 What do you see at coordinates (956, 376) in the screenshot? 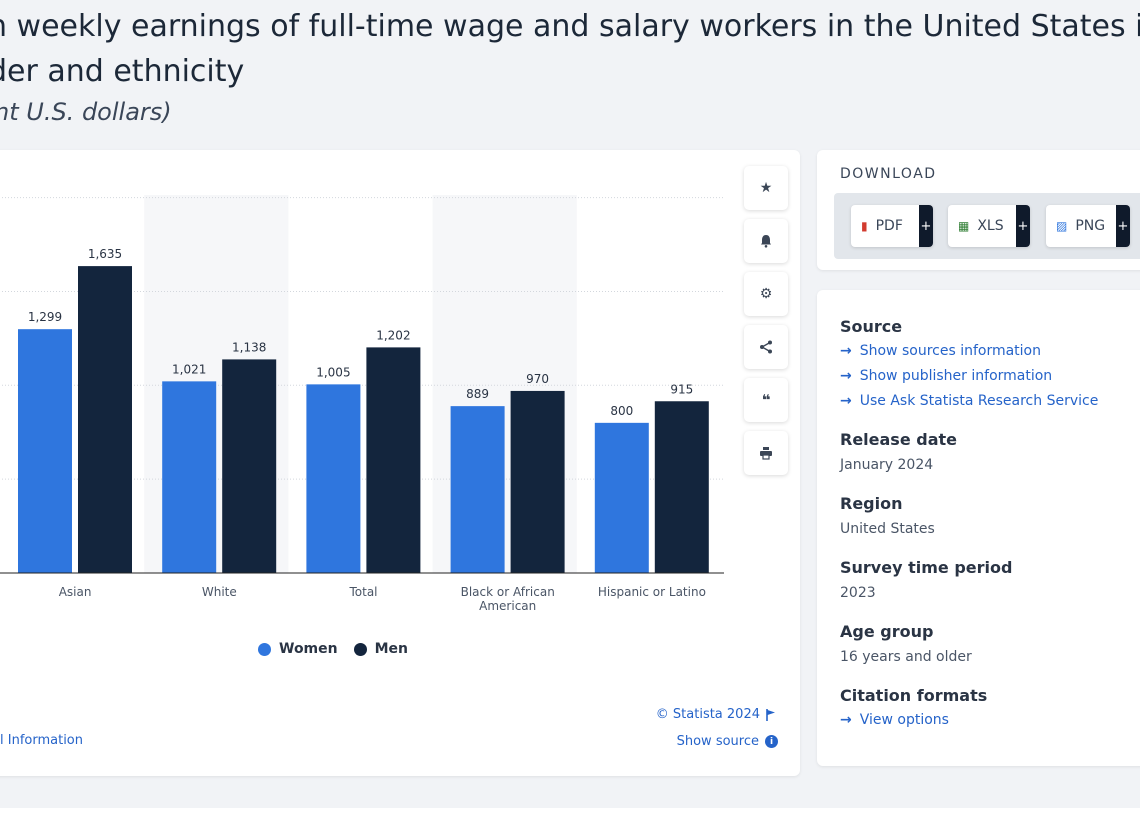
I see `show-publisher-label: Show publisher information` at bounding box center [956, 376].